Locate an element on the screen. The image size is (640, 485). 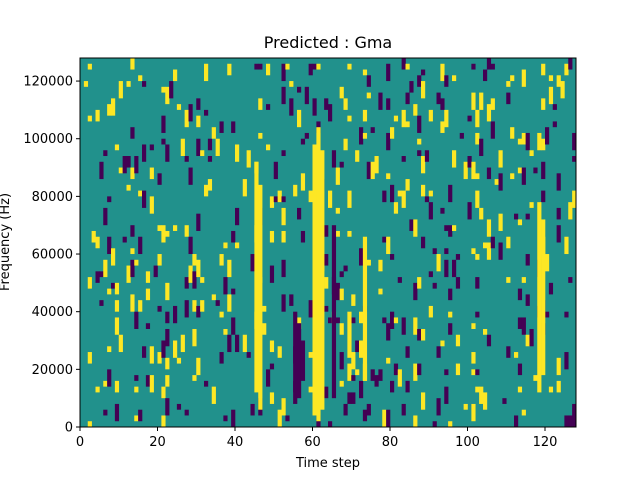
chart-title: Predicted : Gma is located at coordinates (328, 42).